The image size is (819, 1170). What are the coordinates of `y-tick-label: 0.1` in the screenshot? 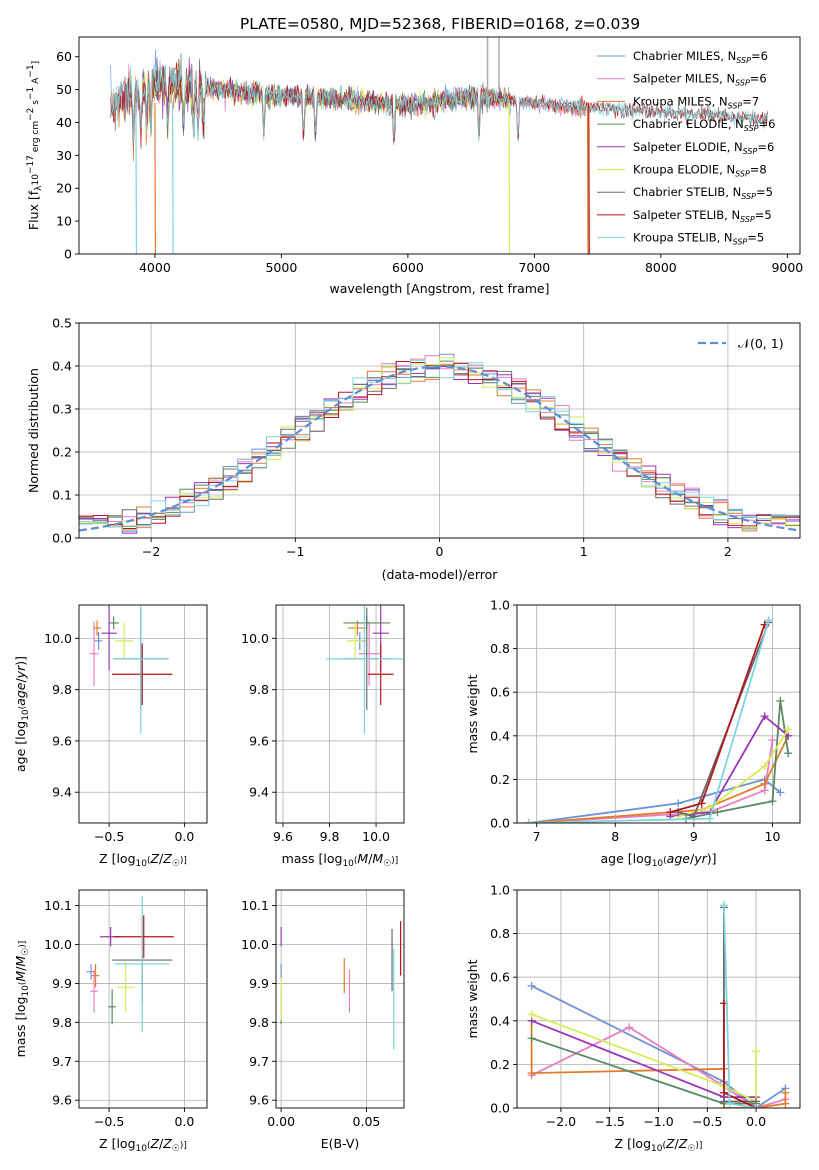 It's located at (62, 495).